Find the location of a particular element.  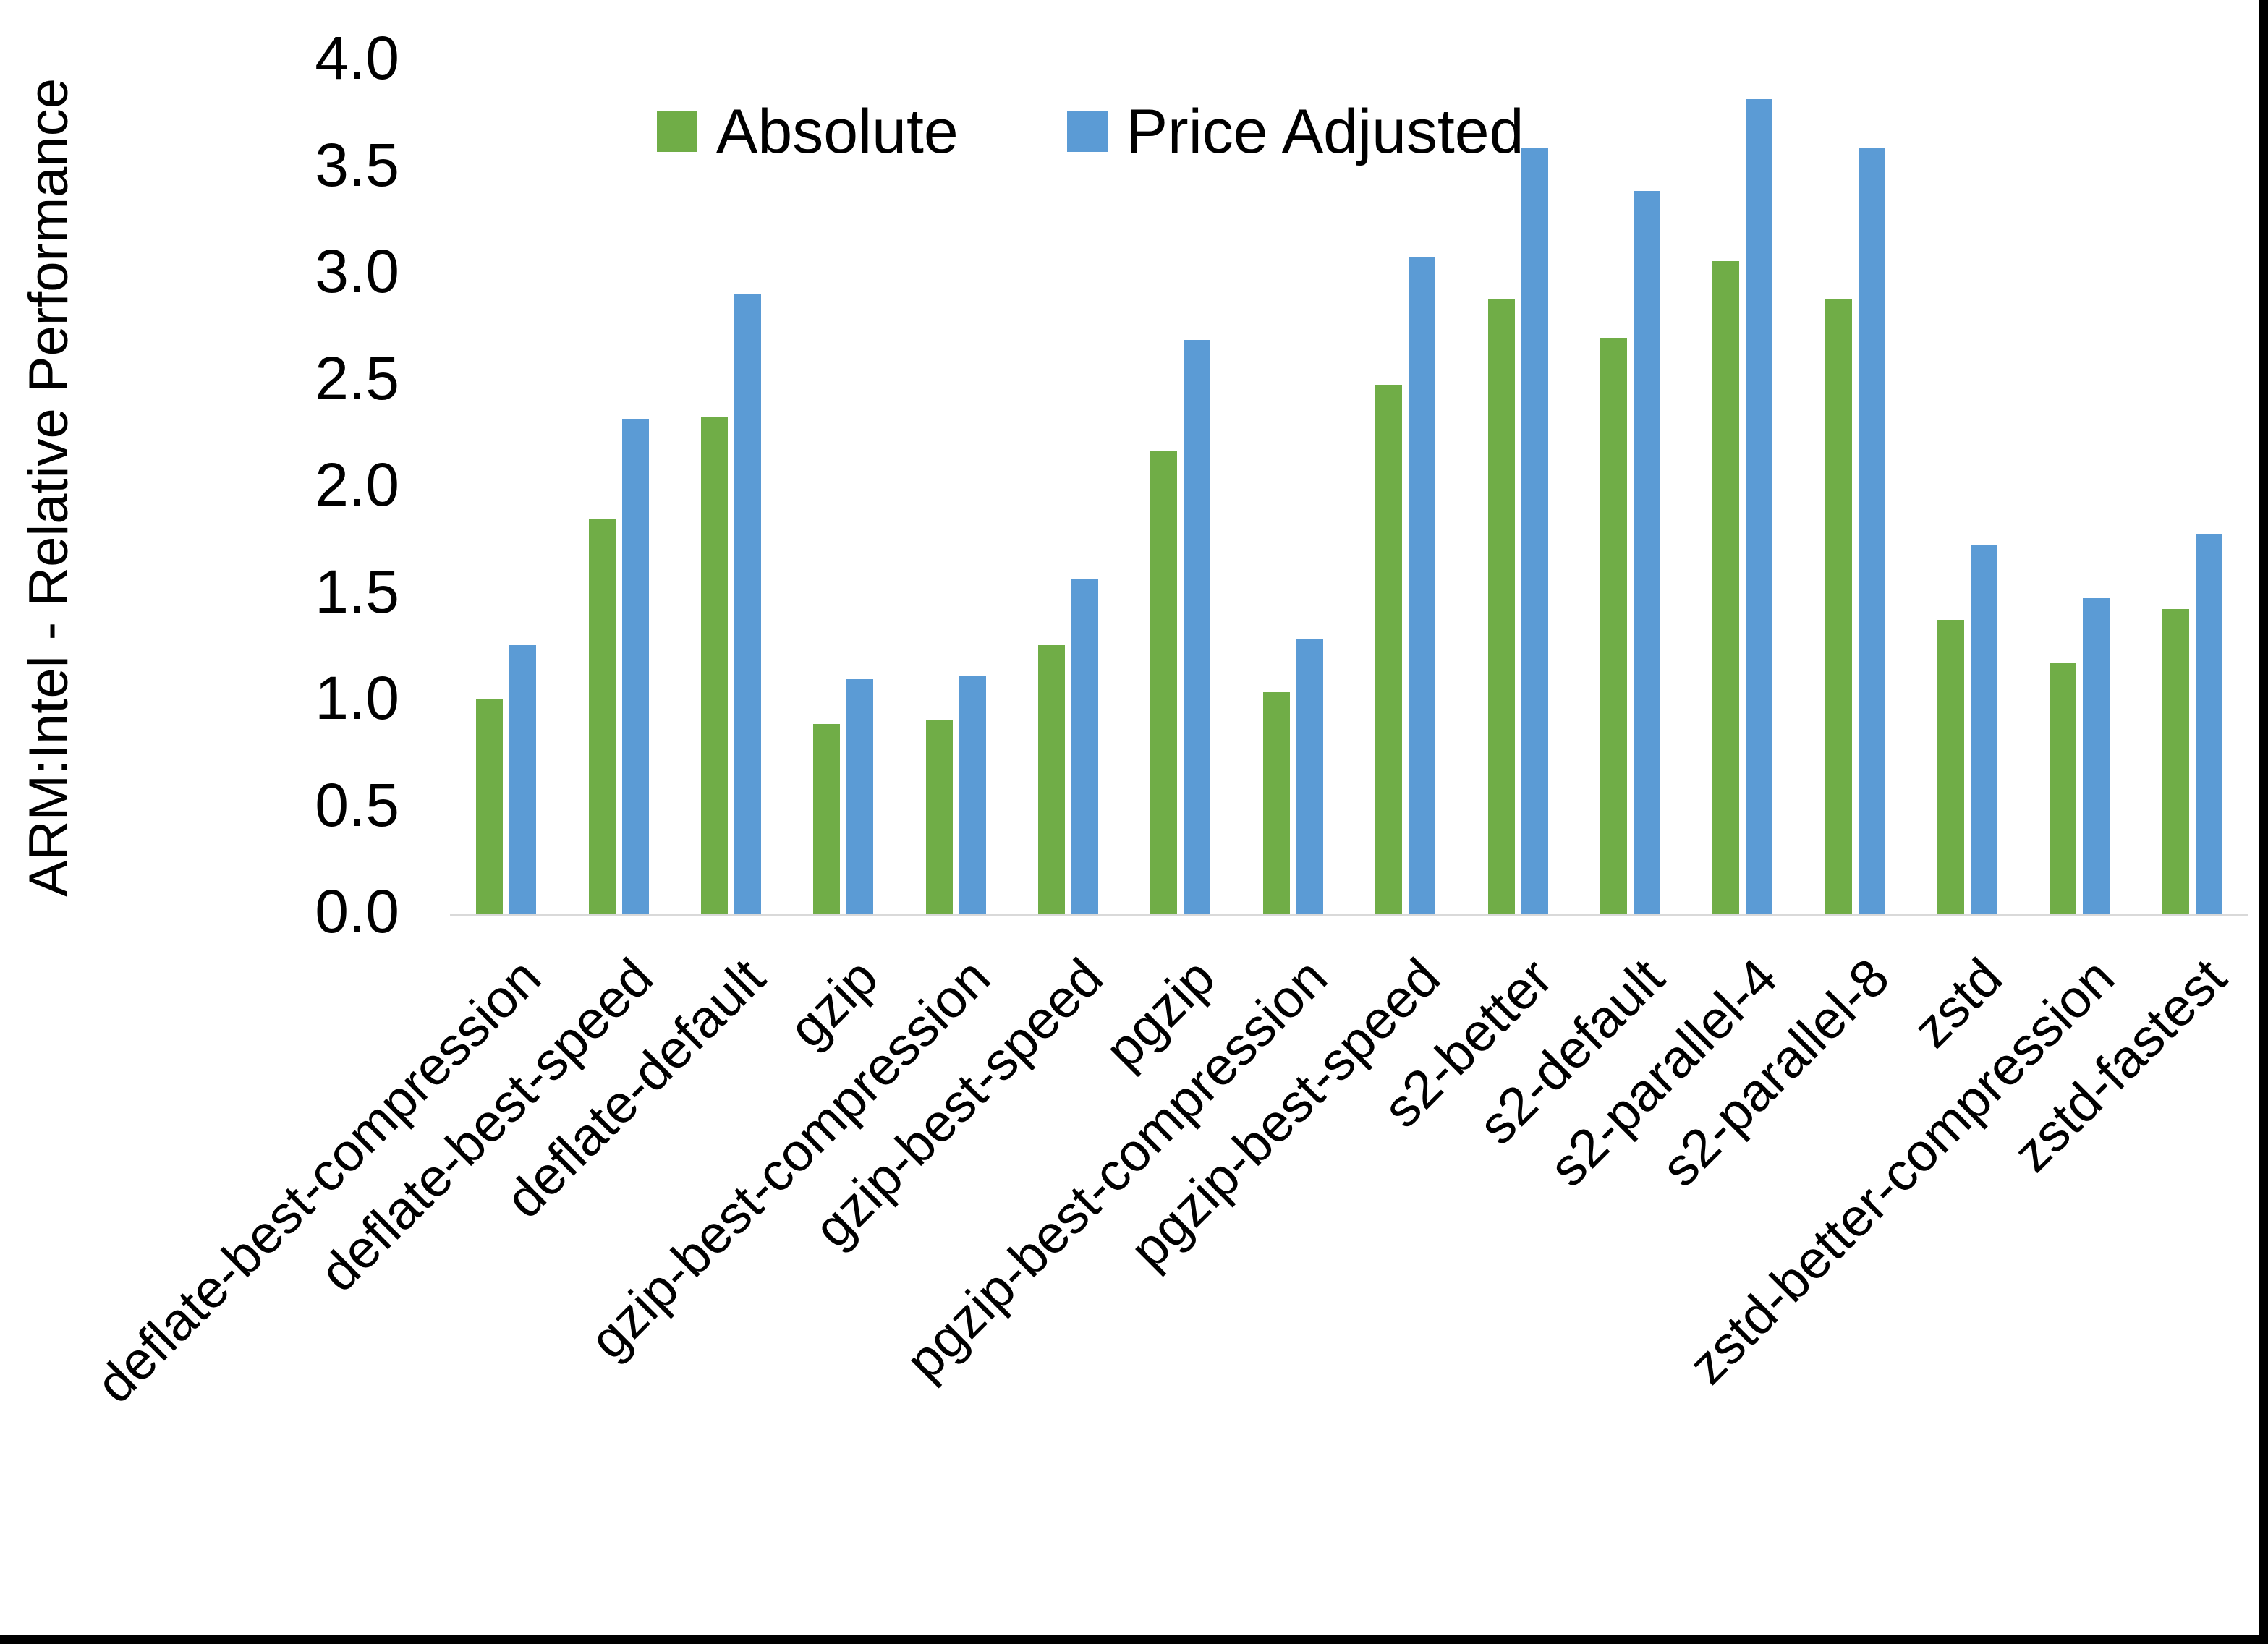

bar-absolute-pgzip is located at coordinates (1163, 682).